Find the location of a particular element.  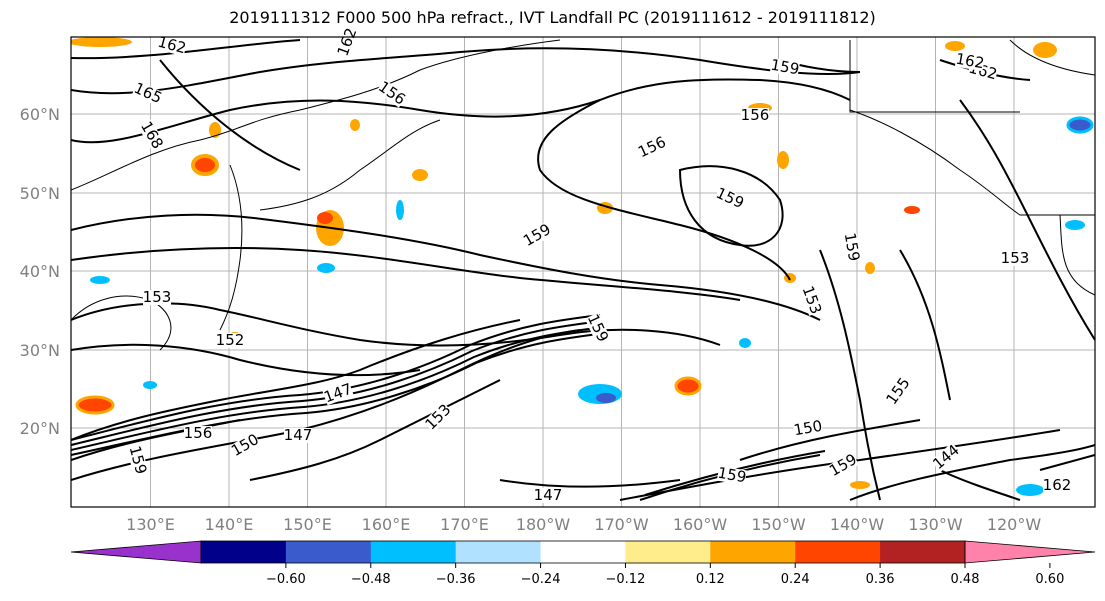

colorbar-tick-label: 0.12 is located at coordinates (710, 579).